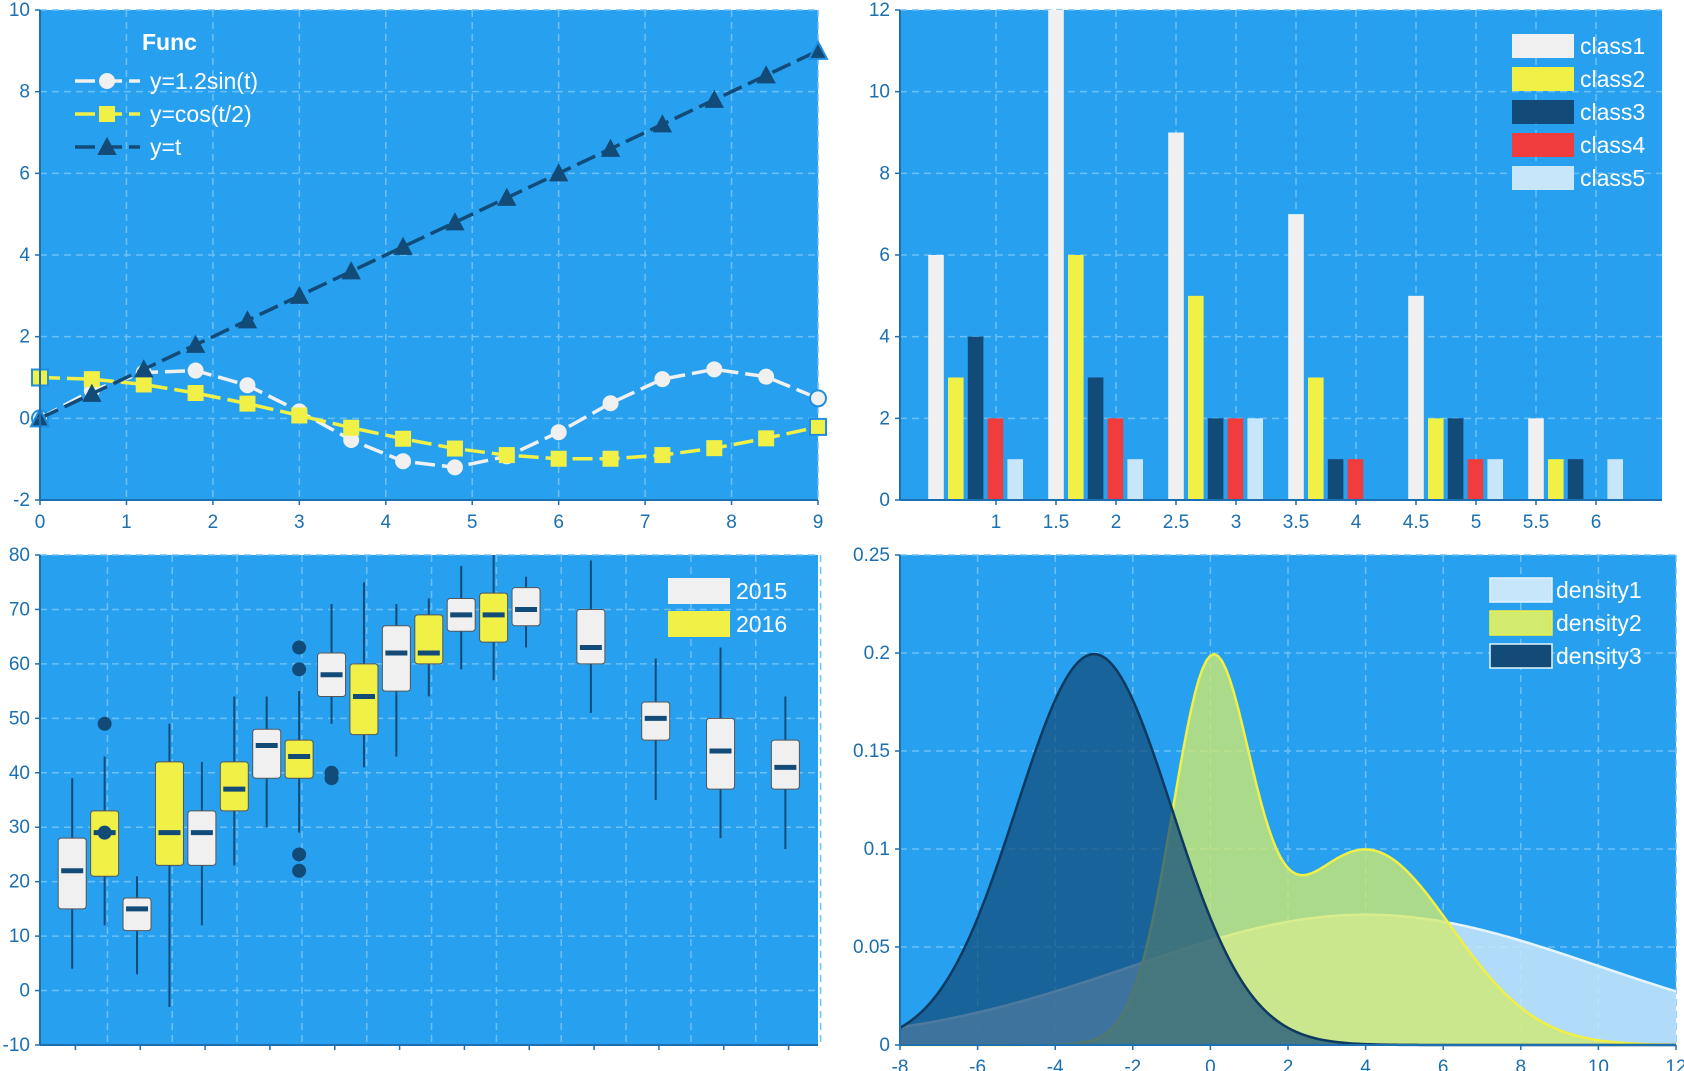 The width and height of the screenshot is (1684, 1071). I want to click on legend-swatch-2016, so click(699, 624).